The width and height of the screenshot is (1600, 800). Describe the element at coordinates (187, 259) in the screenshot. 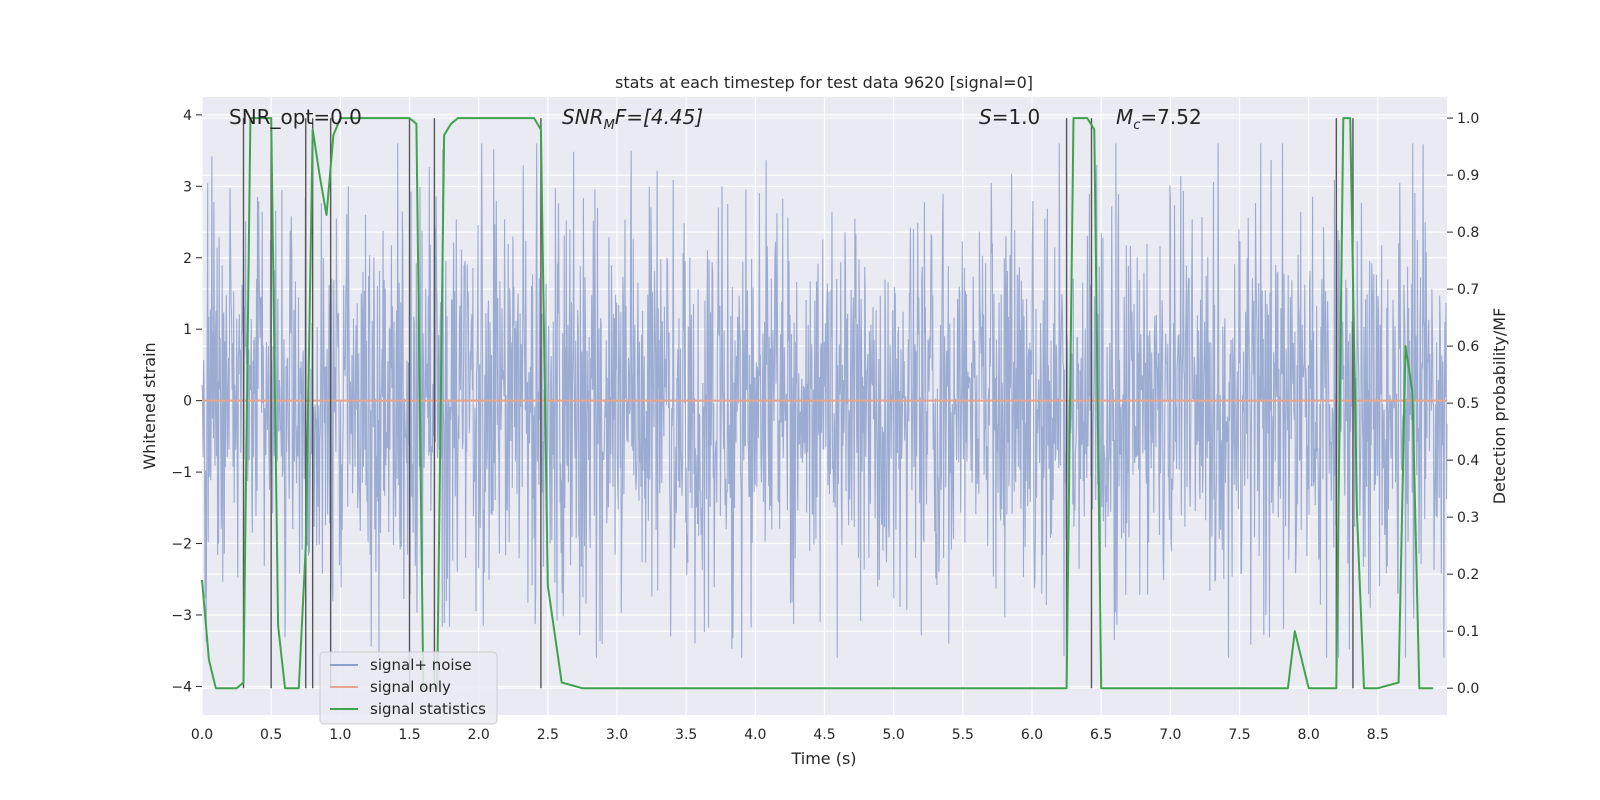

I see `y-tick-label: 2` at that location.